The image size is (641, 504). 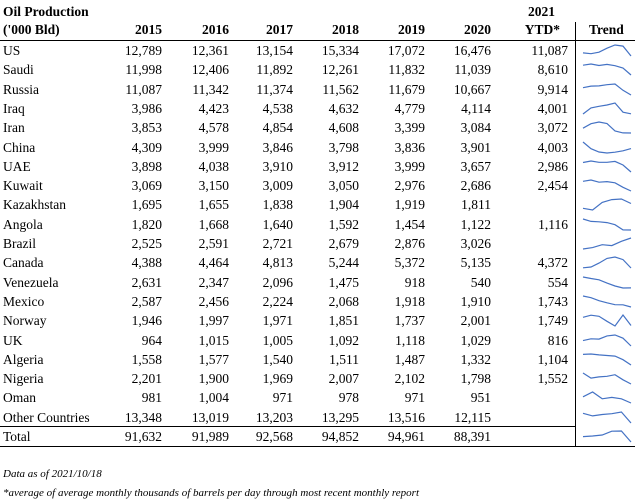 What do you see at coordinates (475, 301) in the screenshot?
I see `value-2020: 1,910` at bounding box center [475, 301].